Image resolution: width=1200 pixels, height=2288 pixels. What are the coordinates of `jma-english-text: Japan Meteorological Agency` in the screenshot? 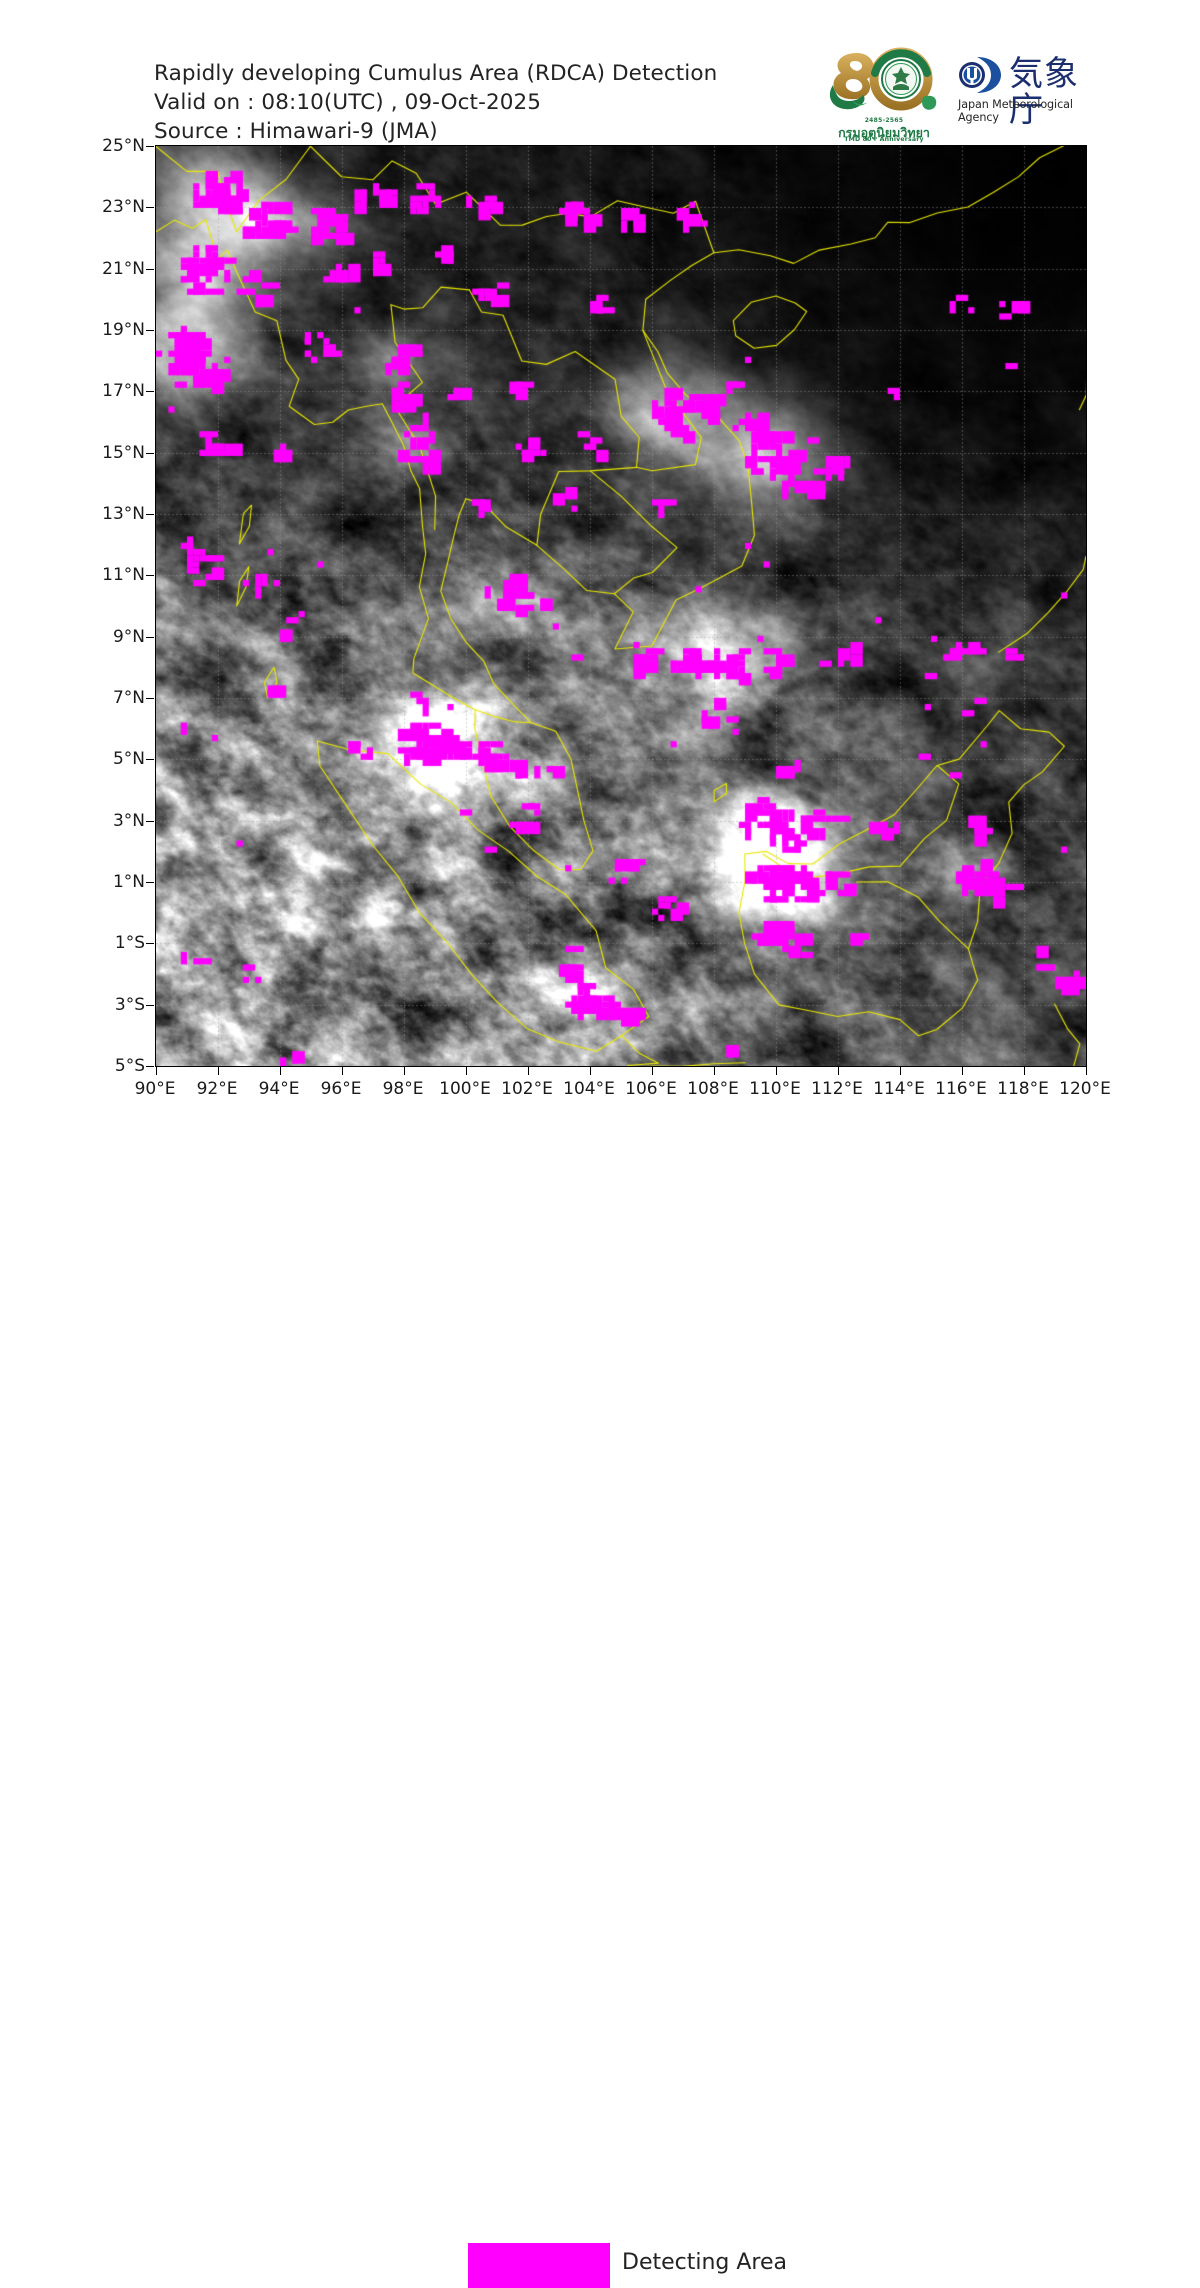 It's located at (1015, 111).